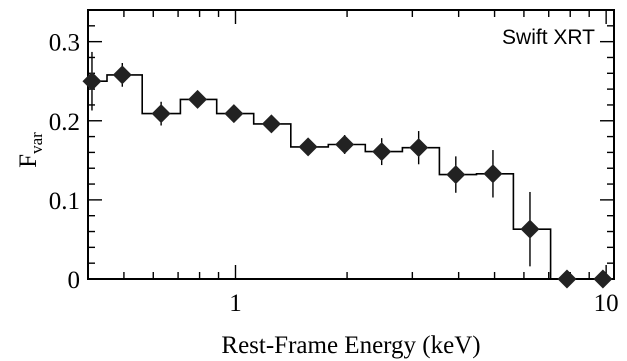  Describe the element at coordinates (548, 37) in the screenshot. I see `annotation-label: Swift XRT` at that location.